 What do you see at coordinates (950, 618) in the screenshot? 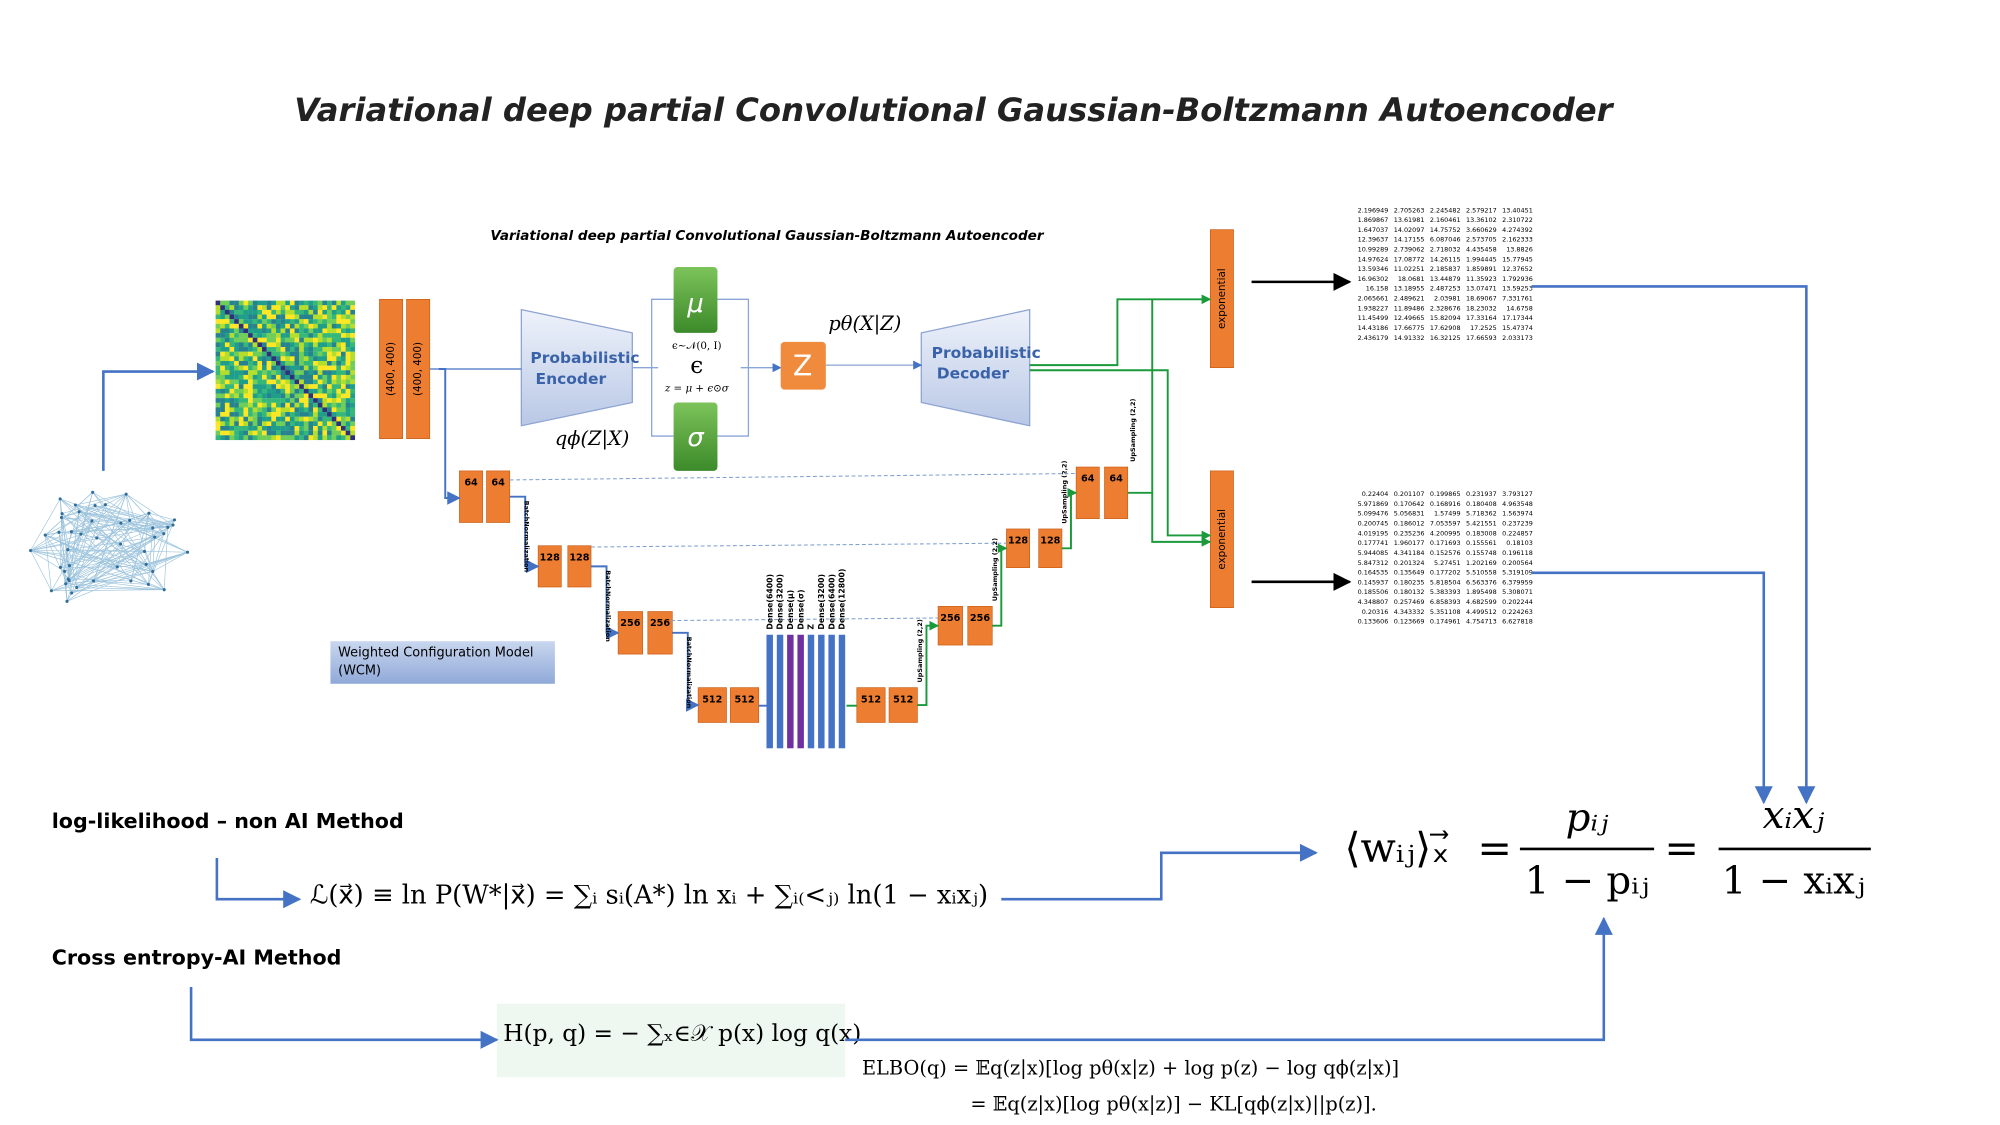
I see `layer-label: 256` at bounding box center [950, 618].